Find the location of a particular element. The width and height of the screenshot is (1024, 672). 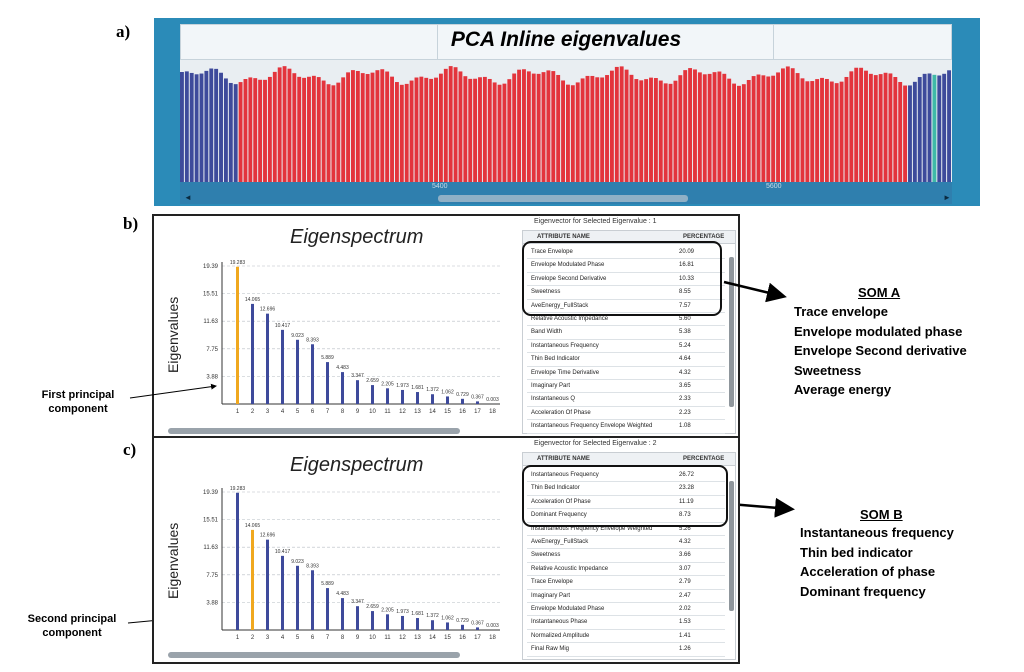

table-row: Relative Acoustic Impedance 5.60 is located at coordinates (625, 320).